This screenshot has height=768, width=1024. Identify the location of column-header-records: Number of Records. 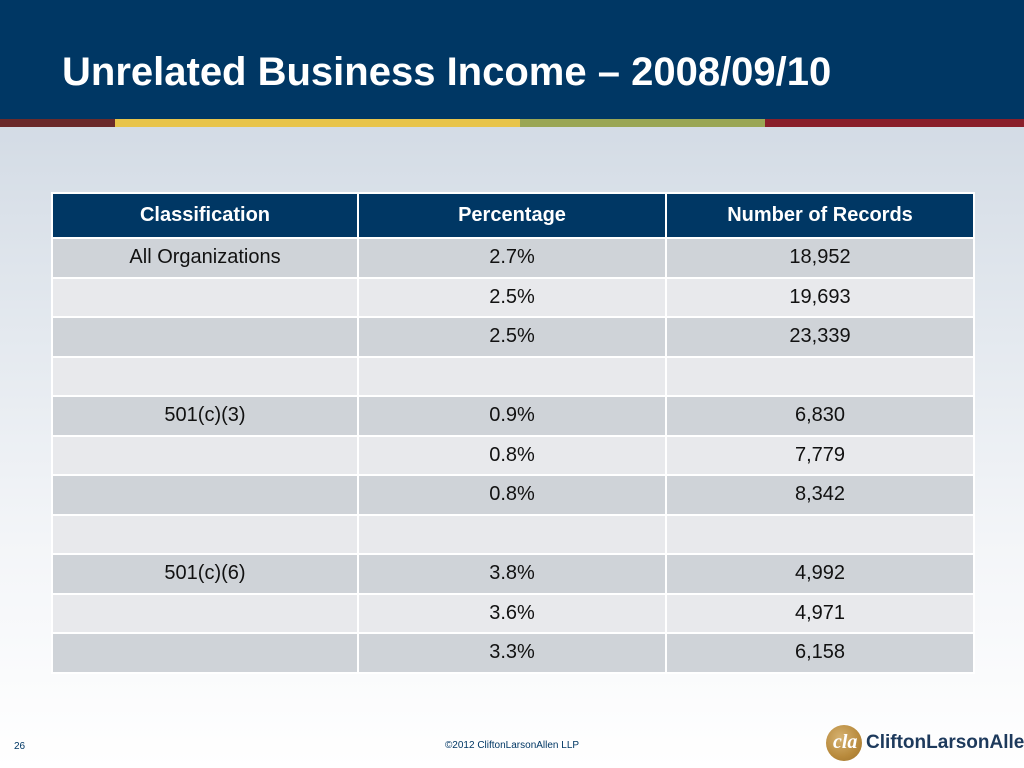
(820, 215).